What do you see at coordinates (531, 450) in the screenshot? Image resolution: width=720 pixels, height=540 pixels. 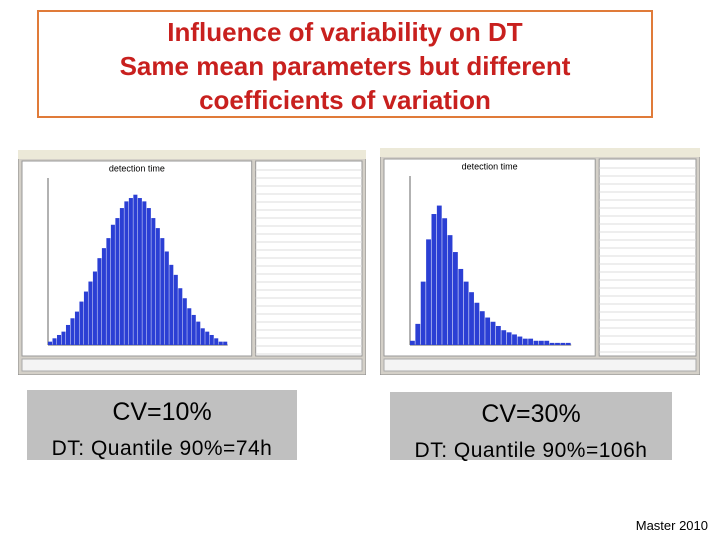 I see `note: DT: Quantile 90%=106h` at bounding box center [531, 450].